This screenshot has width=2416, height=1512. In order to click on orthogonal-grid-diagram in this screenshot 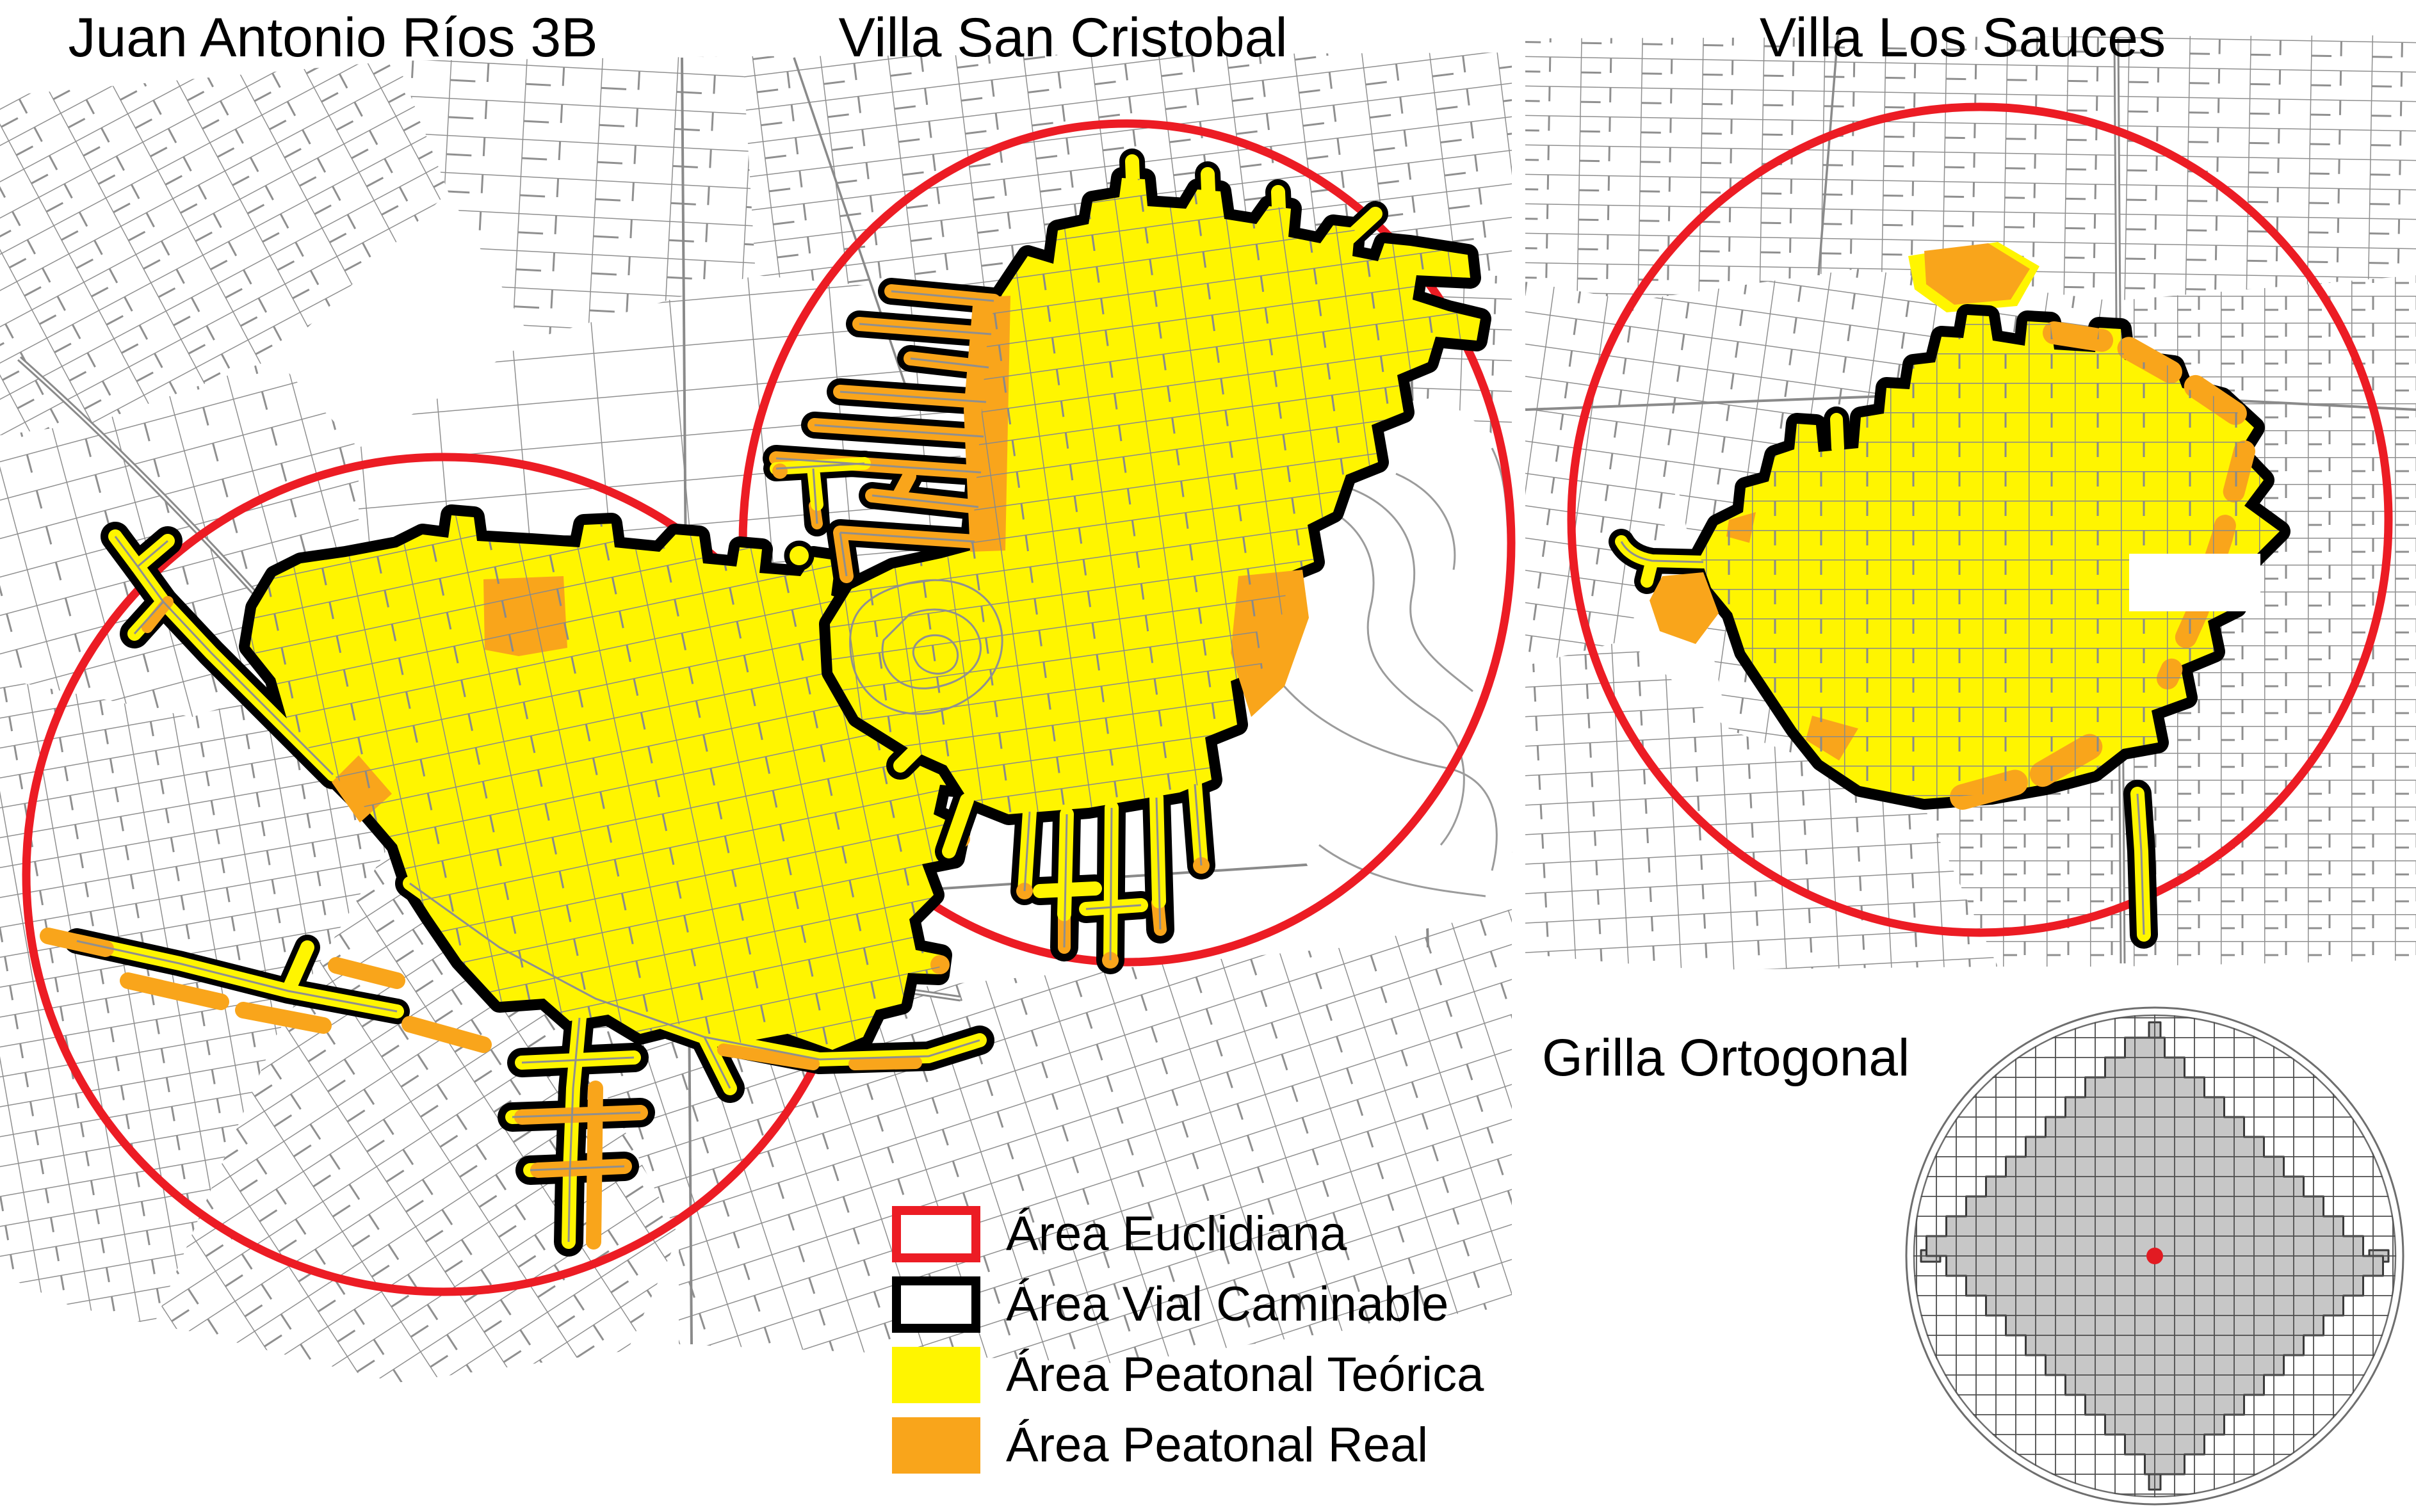, I will do `click(2154, 1256)`.